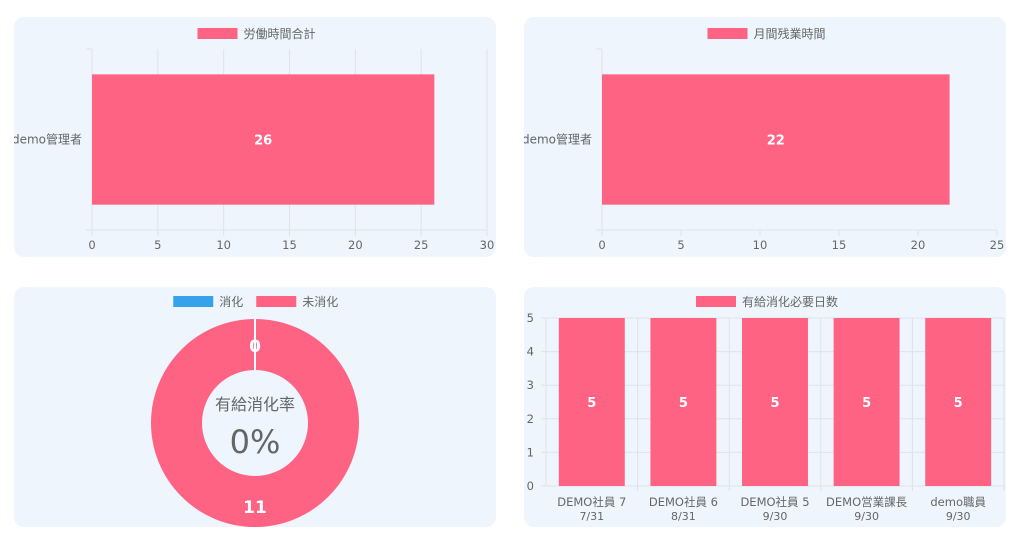  Describe the element at coordinates (530, 419) in the screenshot. I see `y-tick-label: 2` at that location.